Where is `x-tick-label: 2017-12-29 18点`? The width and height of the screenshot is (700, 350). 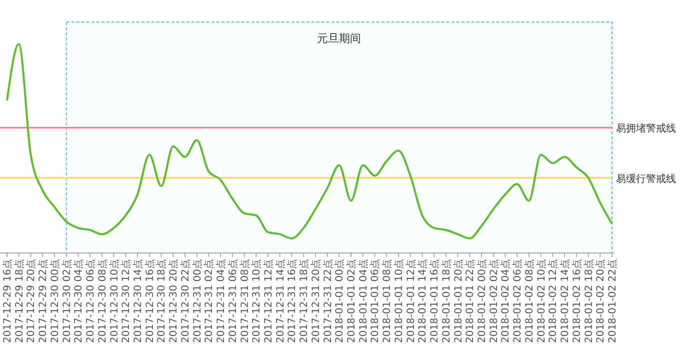 x-tick-label: 2017-12-29 18点 is located at coordinates (19, 301).